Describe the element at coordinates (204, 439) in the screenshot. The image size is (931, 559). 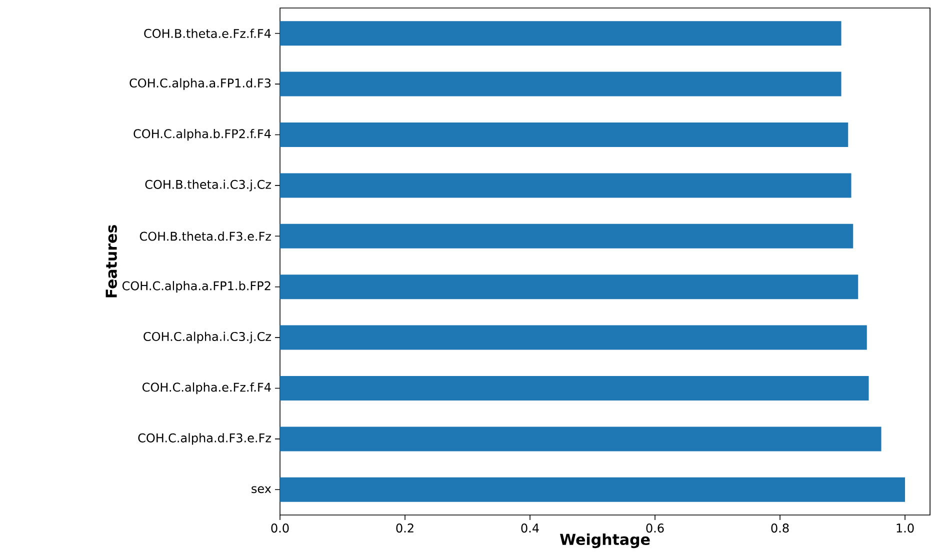
I see `y-tick-label: COH.C.alpha.d.F3.e.Fz` at that location.